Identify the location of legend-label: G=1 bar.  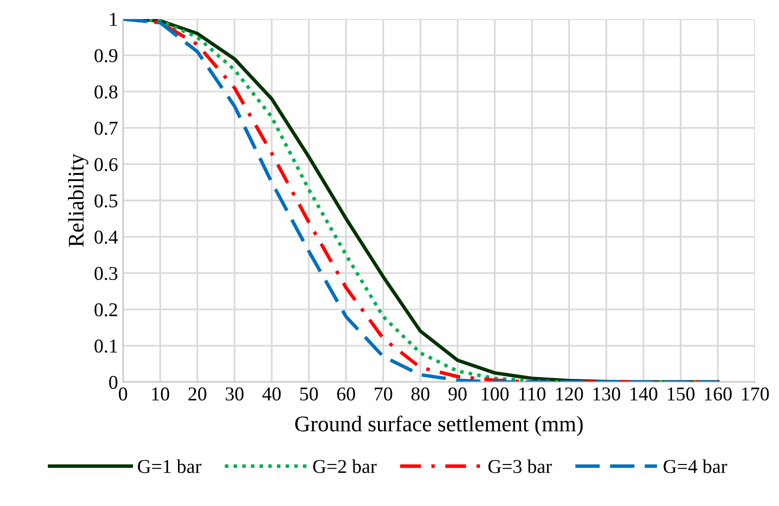
(170, 466).